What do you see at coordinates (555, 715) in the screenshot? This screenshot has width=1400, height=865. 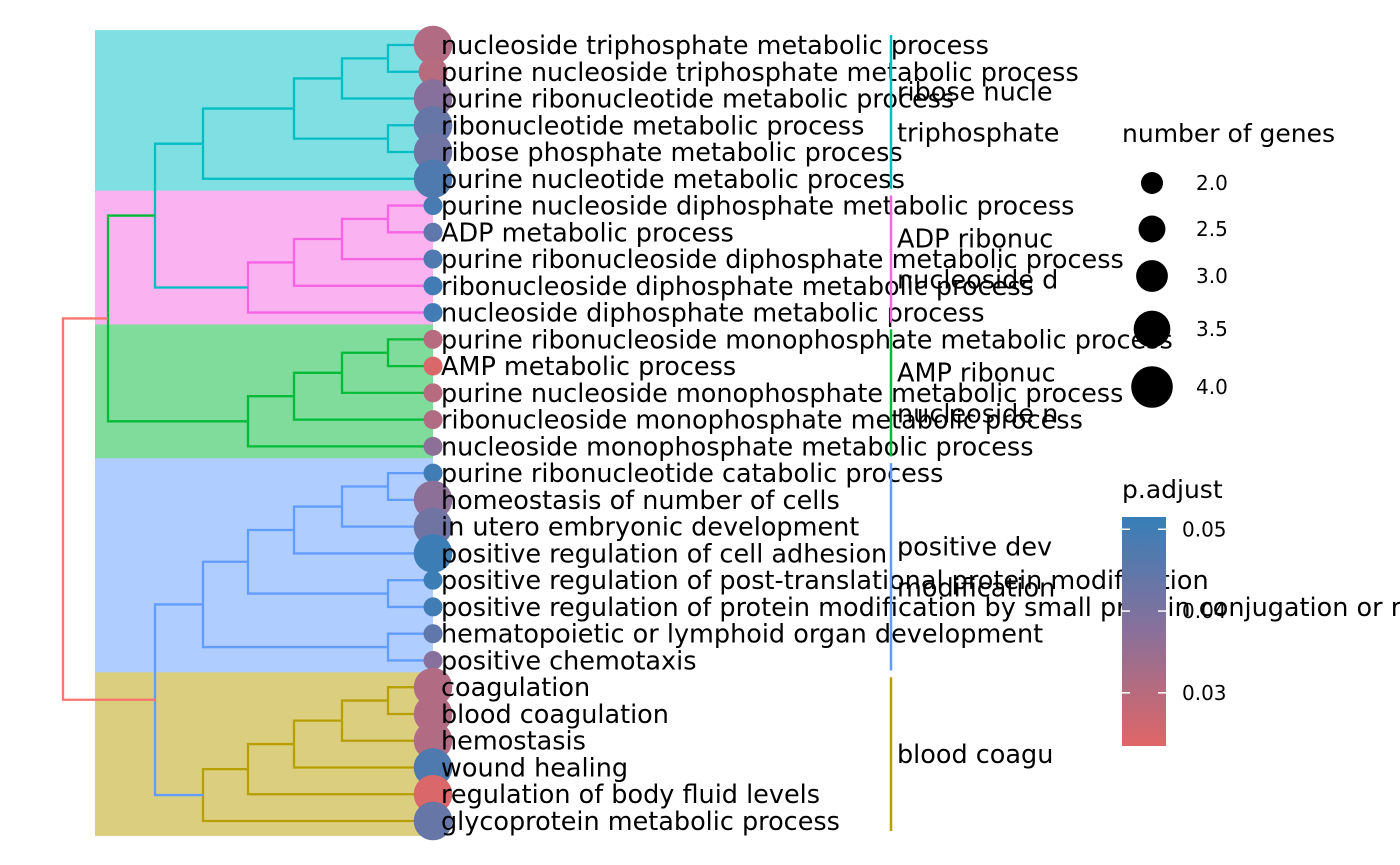 I see `term-label: blood coagulation` at bounding box center [555, 715].